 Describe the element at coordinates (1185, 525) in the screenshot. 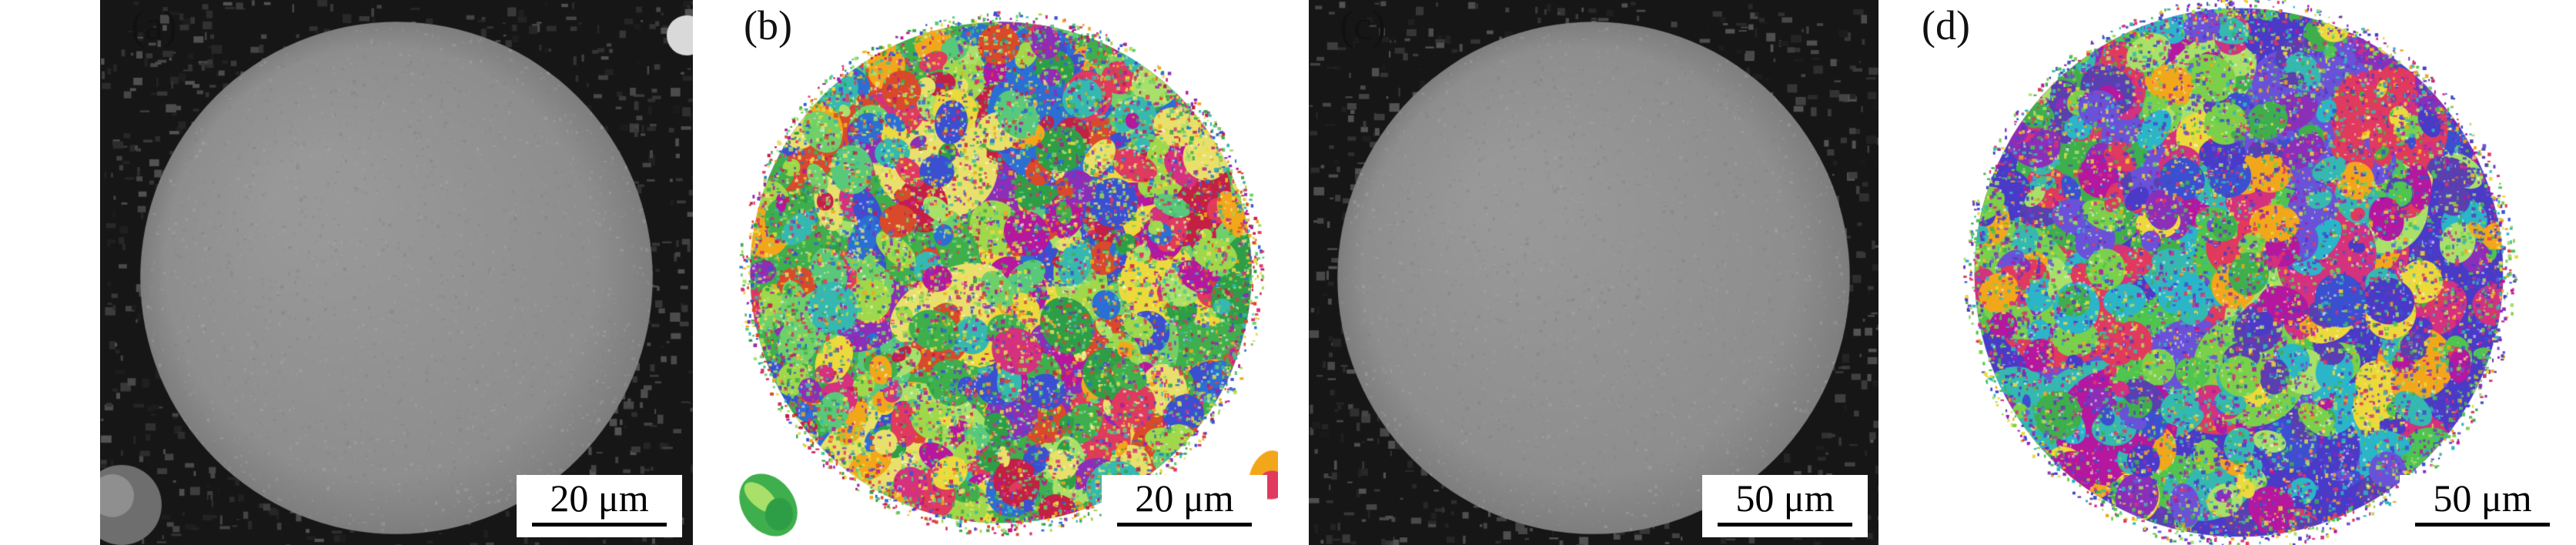

I see `scale-bar-line-b` at that location.